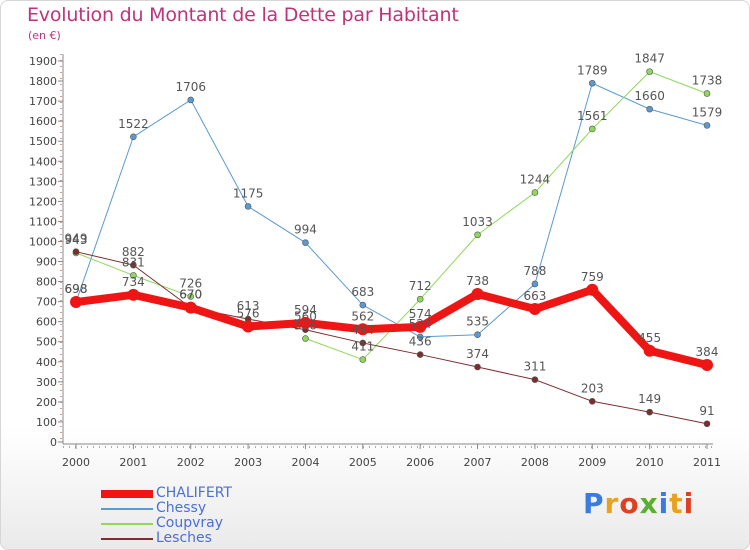 The image size is (750, 550). What do you see at coordinates (194, 493) in the screenshot?
I see `legend-label-chalifert: CHALIFERT` at bounding box center [194, 493].